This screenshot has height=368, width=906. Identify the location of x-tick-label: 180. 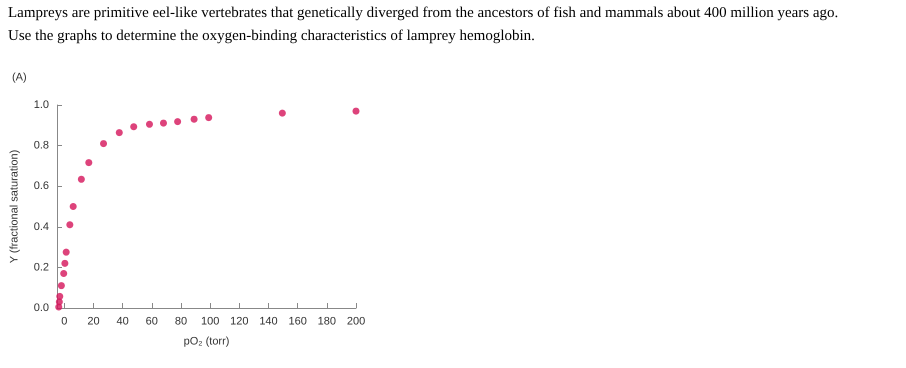
(327, 322).